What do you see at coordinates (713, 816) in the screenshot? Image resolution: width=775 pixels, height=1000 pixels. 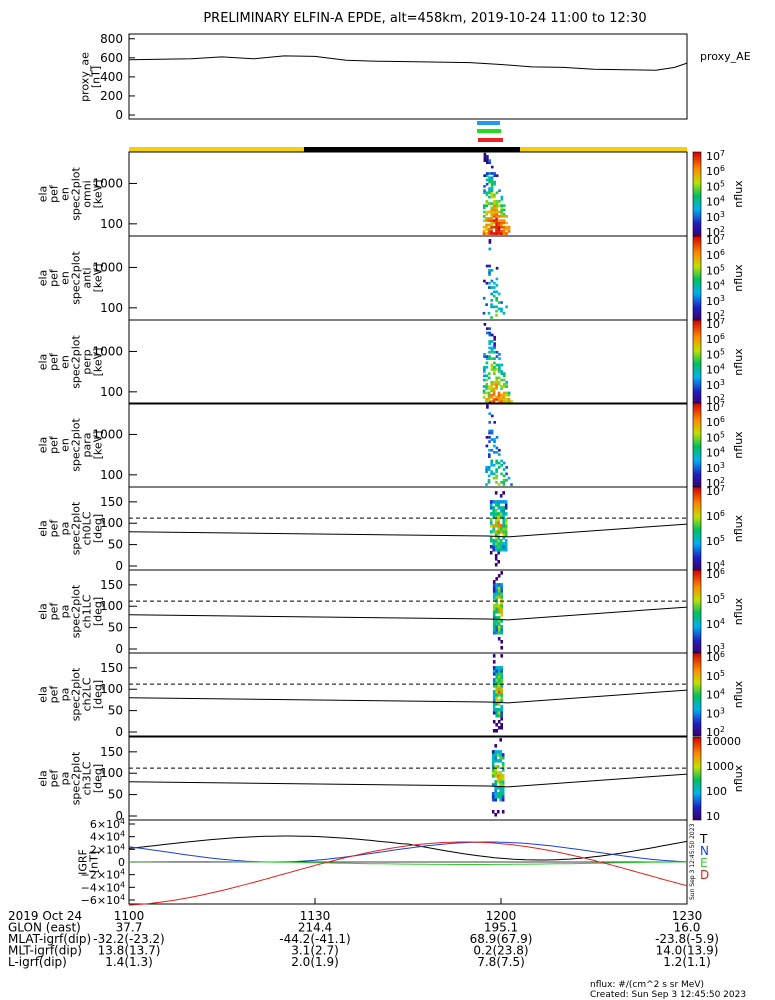 I see `colorbar-tick-label: 10` at bounding box center [713, 816].